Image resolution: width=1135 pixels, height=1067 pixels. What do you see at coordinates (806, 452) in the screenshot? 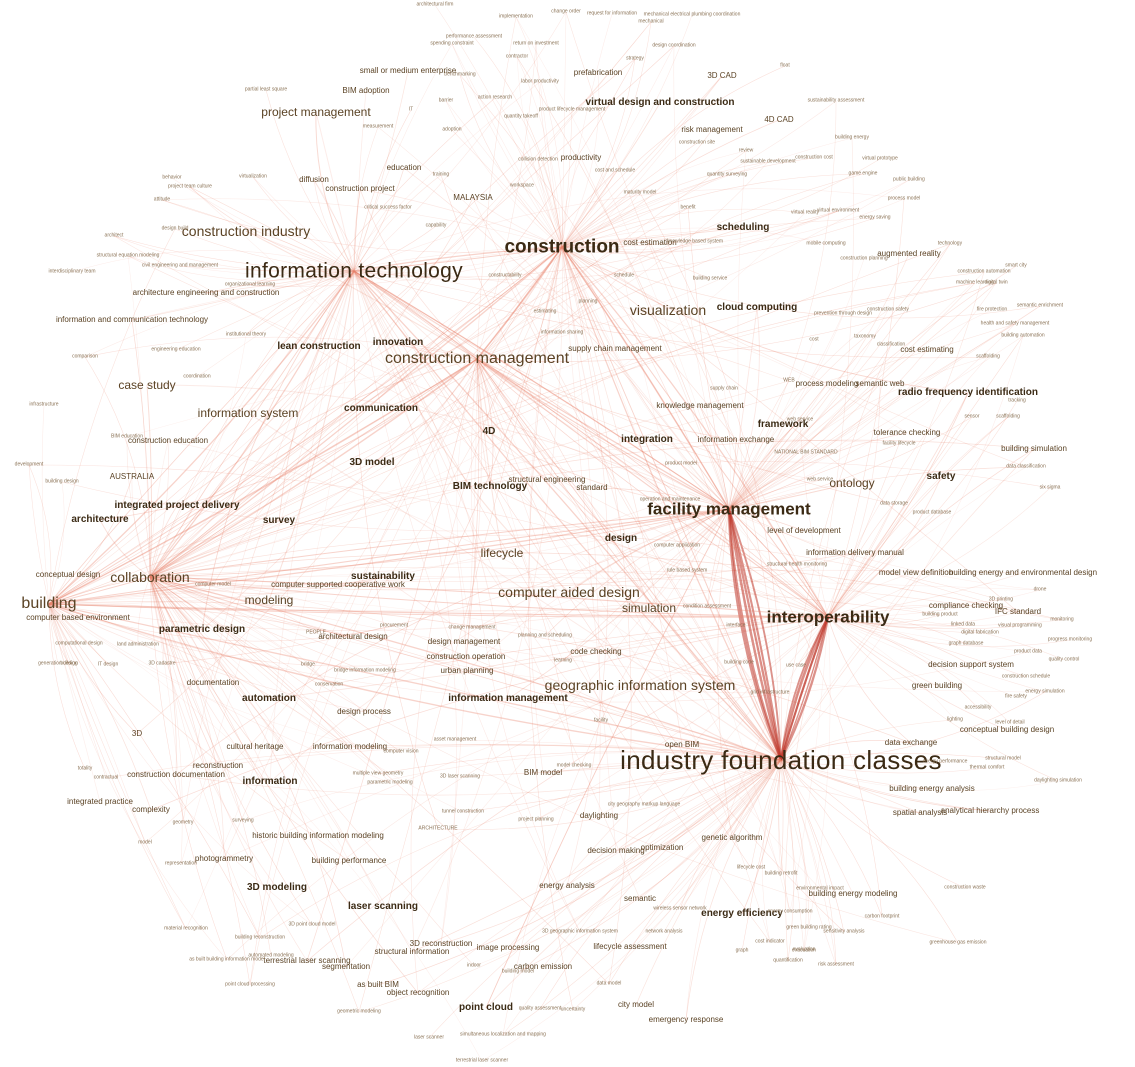
I see `node-label-national-bim-standard: NATIONAL BIM STANDARD` at bounding box center [806, 452].